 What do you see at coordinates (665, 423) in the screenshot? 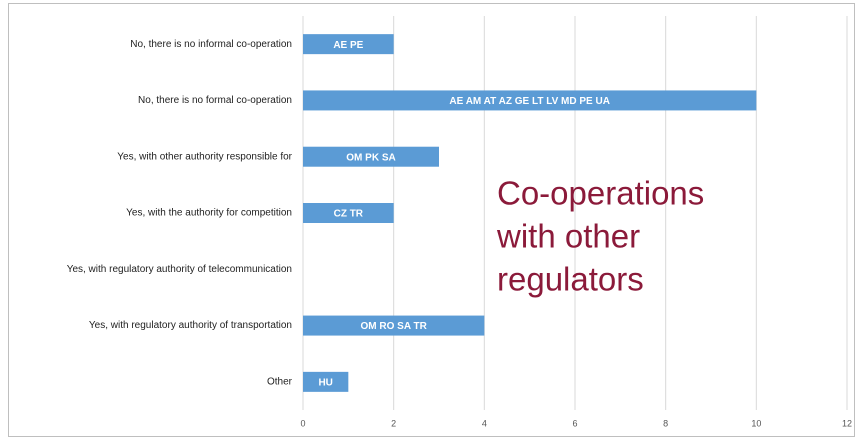
I see `x-tick-label: 8` at bounding box center [665, 423].